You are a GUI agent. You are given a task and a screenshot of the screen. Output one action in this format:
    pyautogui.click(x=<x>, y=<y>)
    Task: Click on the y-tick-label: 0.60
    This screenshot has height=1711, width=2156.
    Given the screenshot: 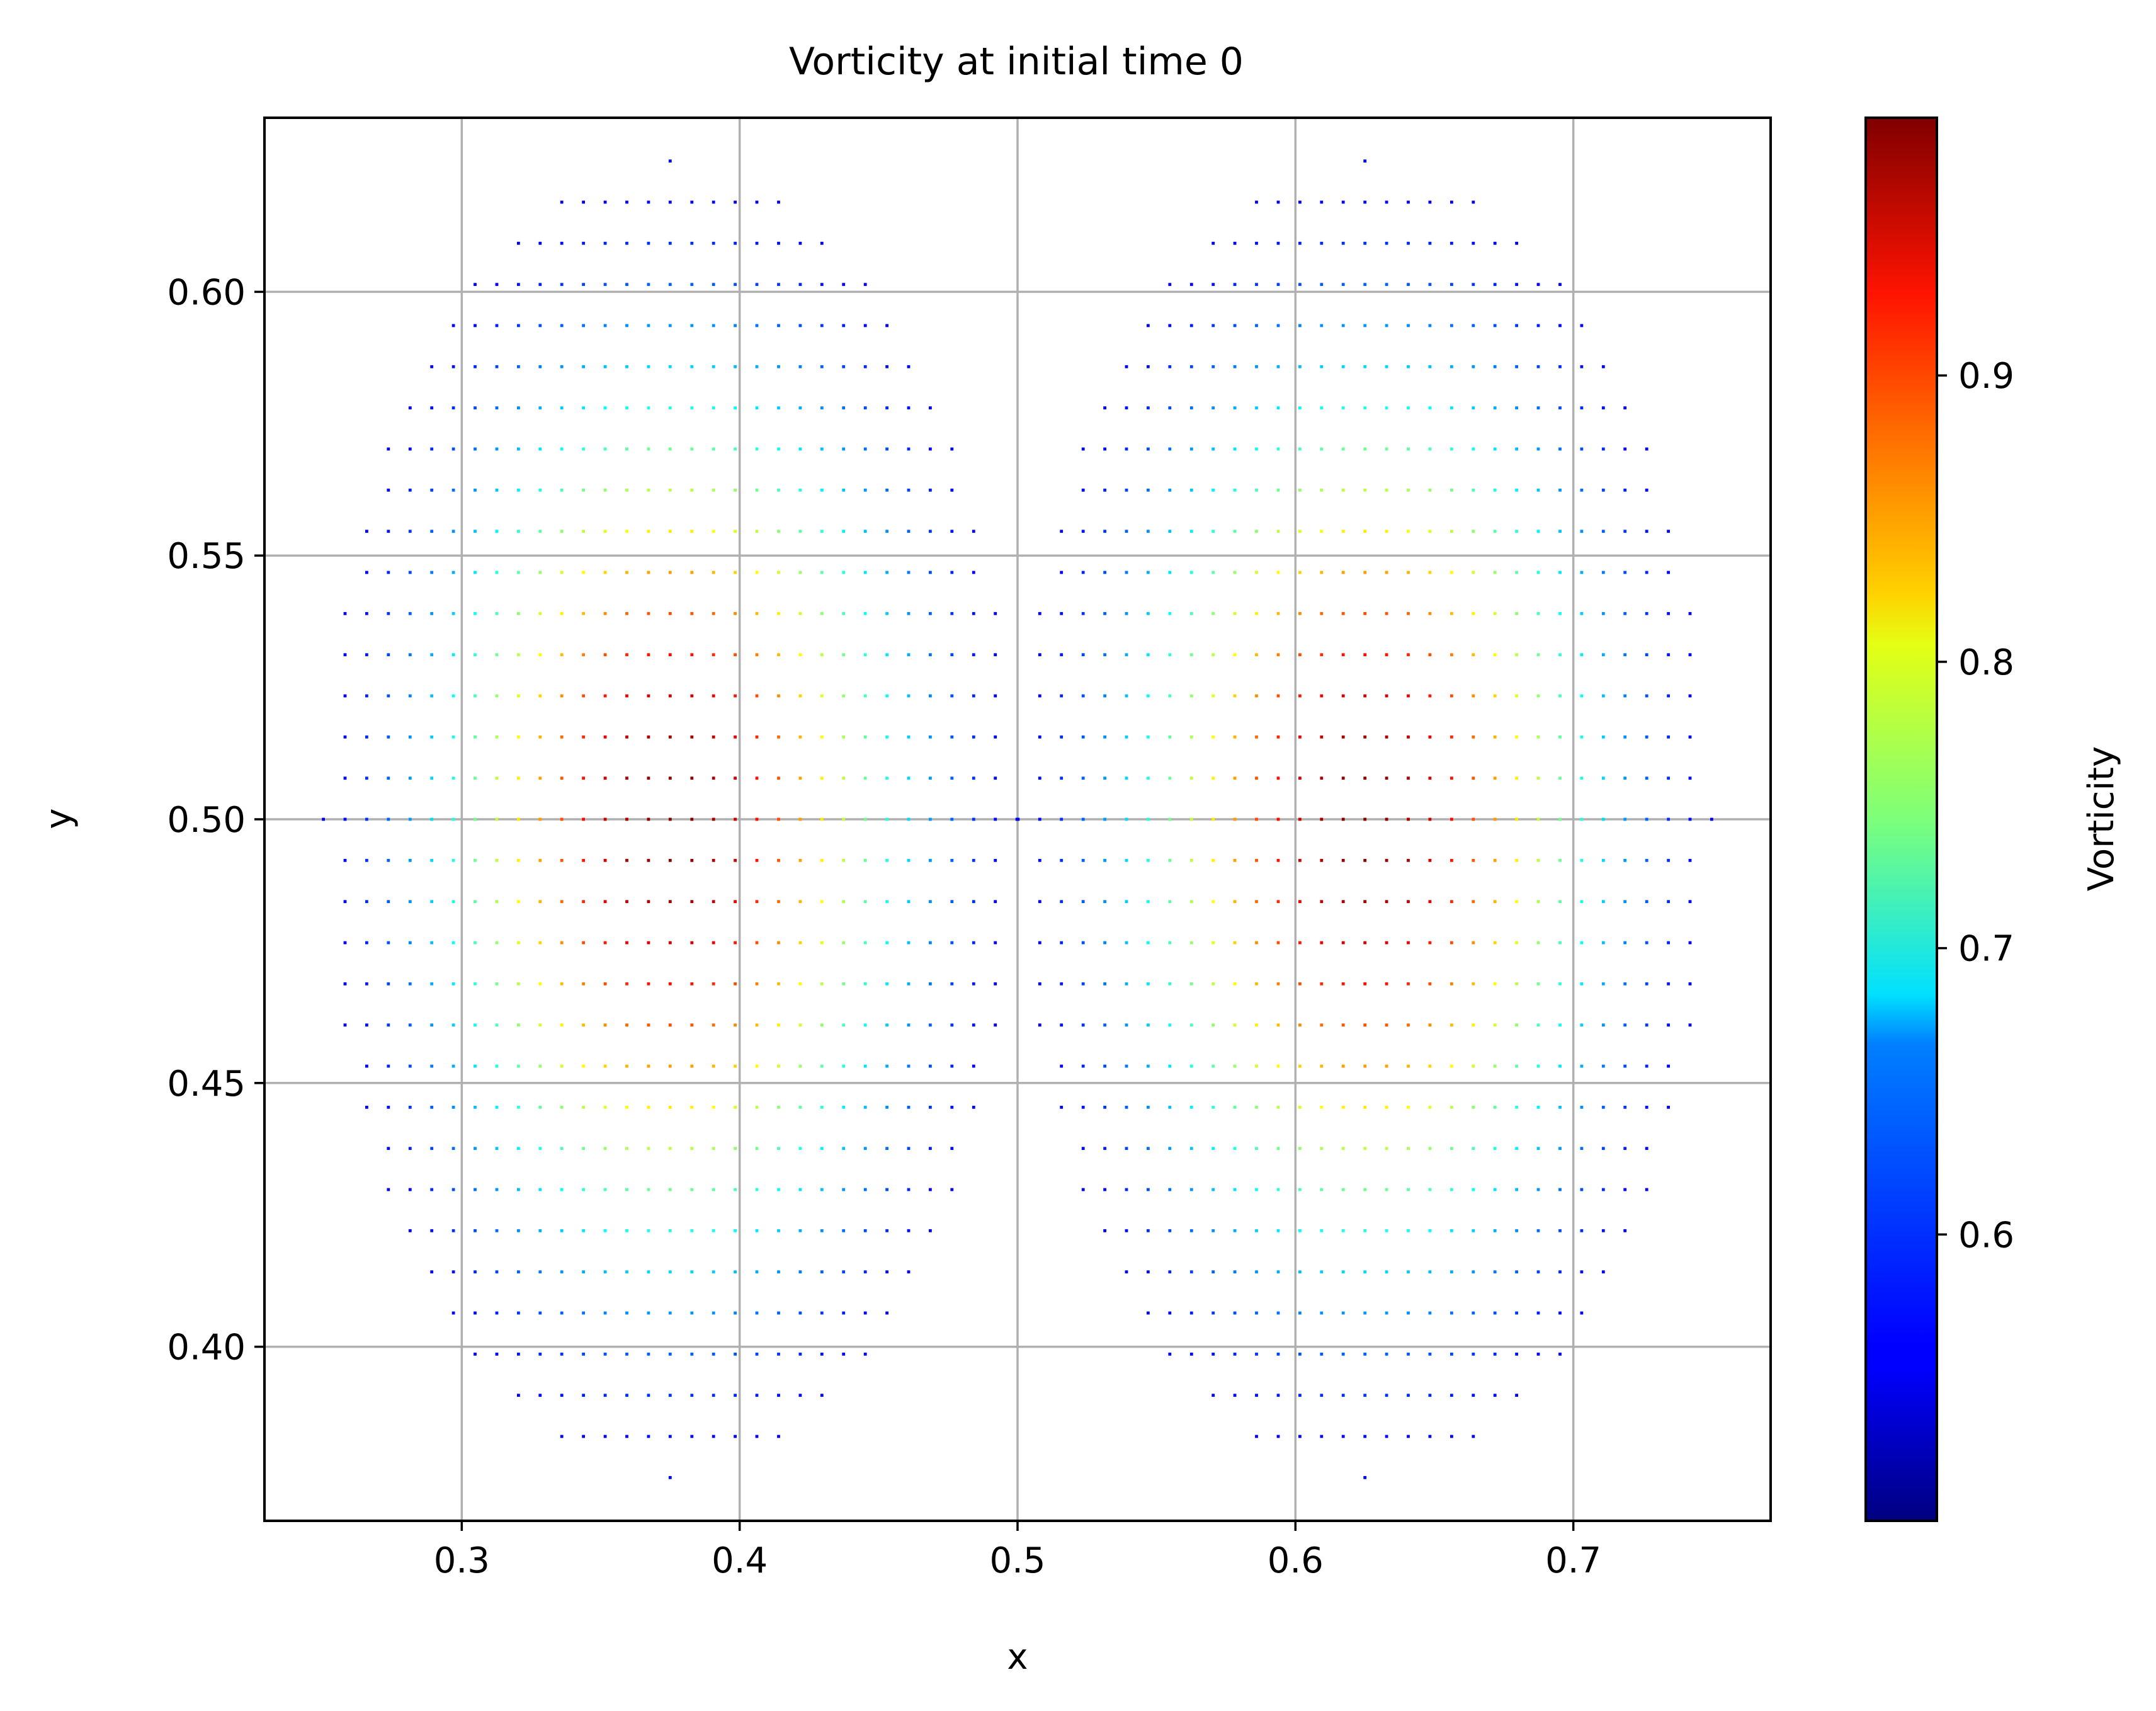 What is the action you would take?
    pyautogui.click(x=206, y=292)
    